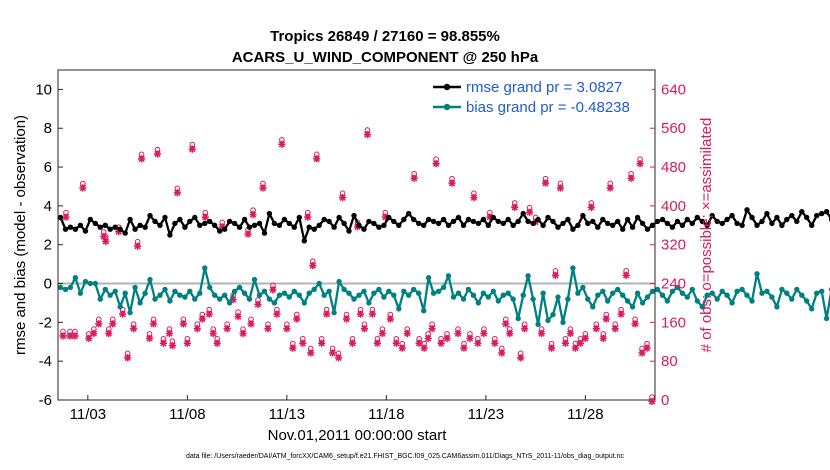 The height and width of the screenshot is (470, 830). What do you see at coordinates (443, 225) in the screenshot?
I see `rmse-series` at bounding box center [443, 225].